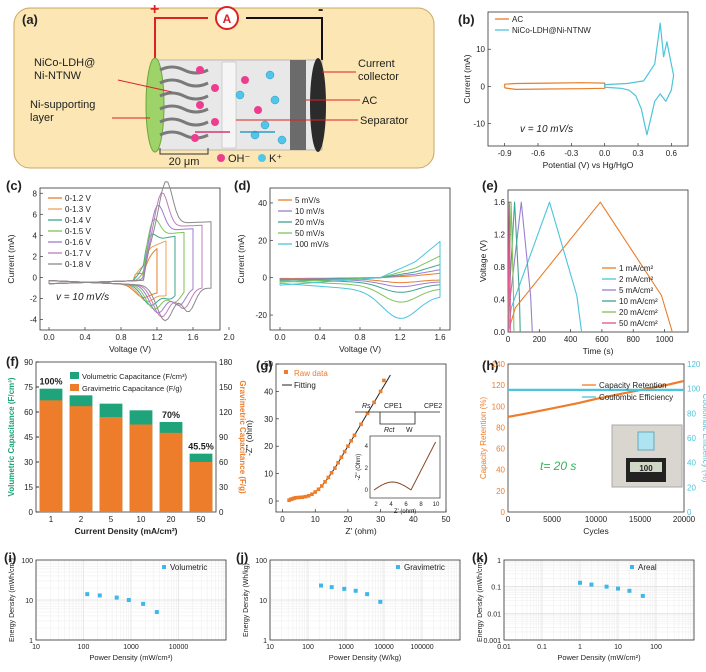 Image resolution: width=706 pixels, height=672 pixels. I want to click on h-frame, so click(596, 438).